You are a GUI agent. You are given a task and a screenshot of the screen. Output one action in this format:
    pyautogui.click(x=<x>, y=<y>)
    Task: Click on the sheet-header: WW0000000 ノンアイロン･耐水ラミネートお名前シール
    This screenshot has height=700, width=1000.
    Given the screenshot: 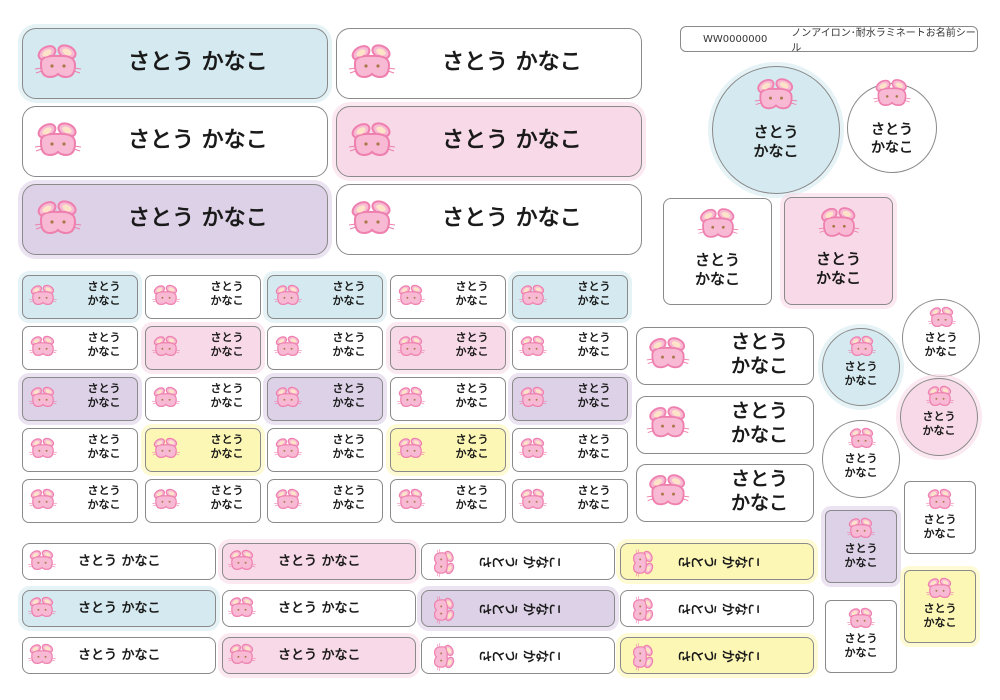 What is the action you would take?
    pyautogui.click(x=829, y=40)
    